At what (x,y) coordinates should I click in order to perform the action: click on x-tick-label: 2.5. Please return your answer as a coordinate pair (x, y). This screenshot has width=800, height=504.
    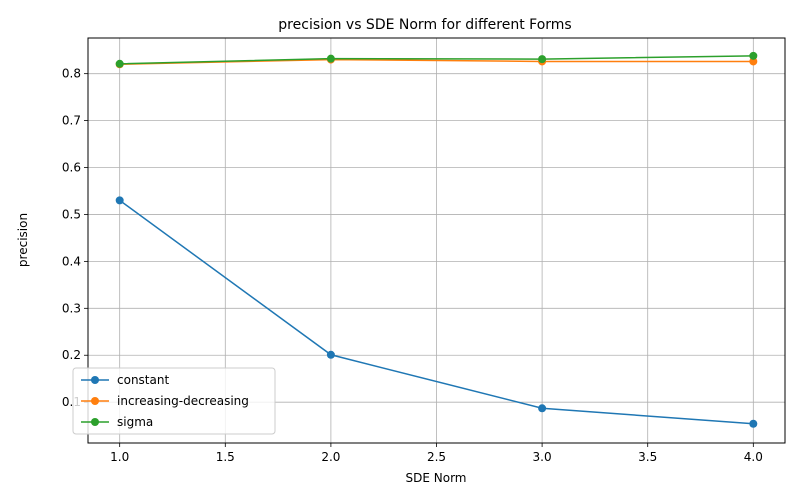
    Looking at the image, I should click on (436, 457).